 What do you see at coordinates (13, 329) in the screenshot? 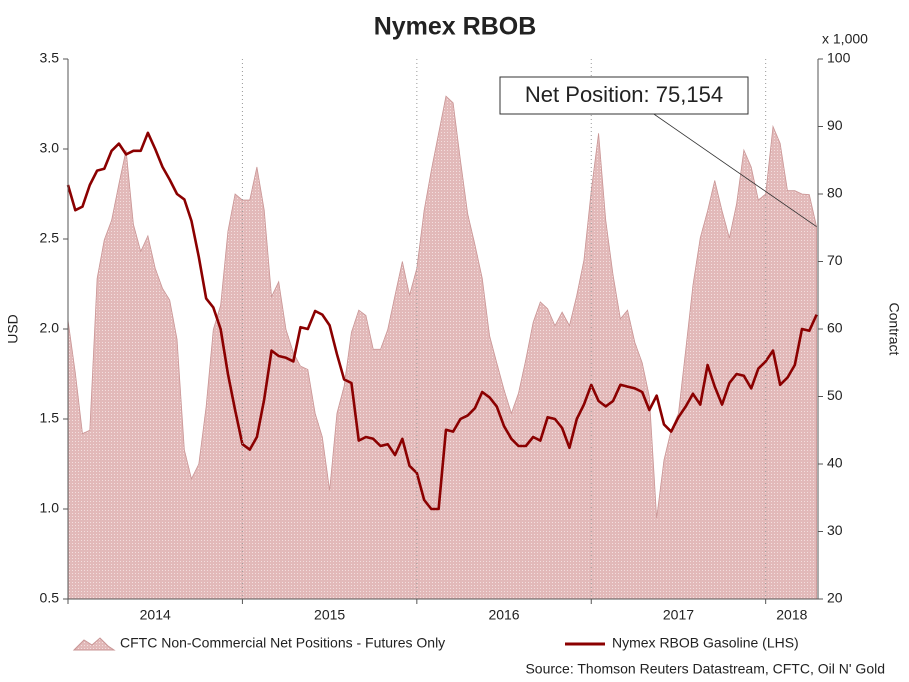
I see `y-axis-label: USD` at bounding box center [13, 329].